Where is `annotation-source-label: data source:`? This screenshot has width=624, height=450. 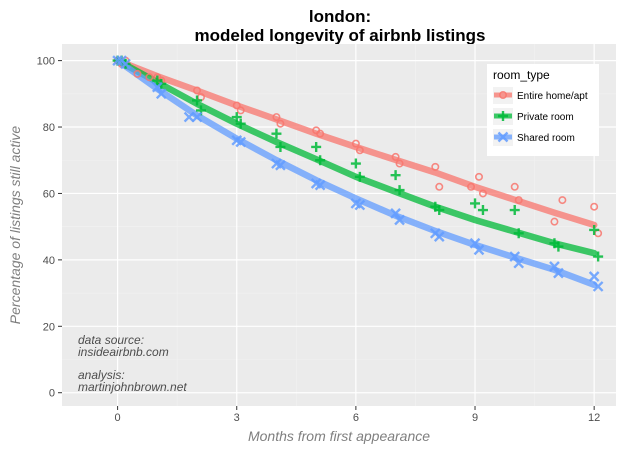
annotation-source-label: data source: is located at coordinates (111, 340).